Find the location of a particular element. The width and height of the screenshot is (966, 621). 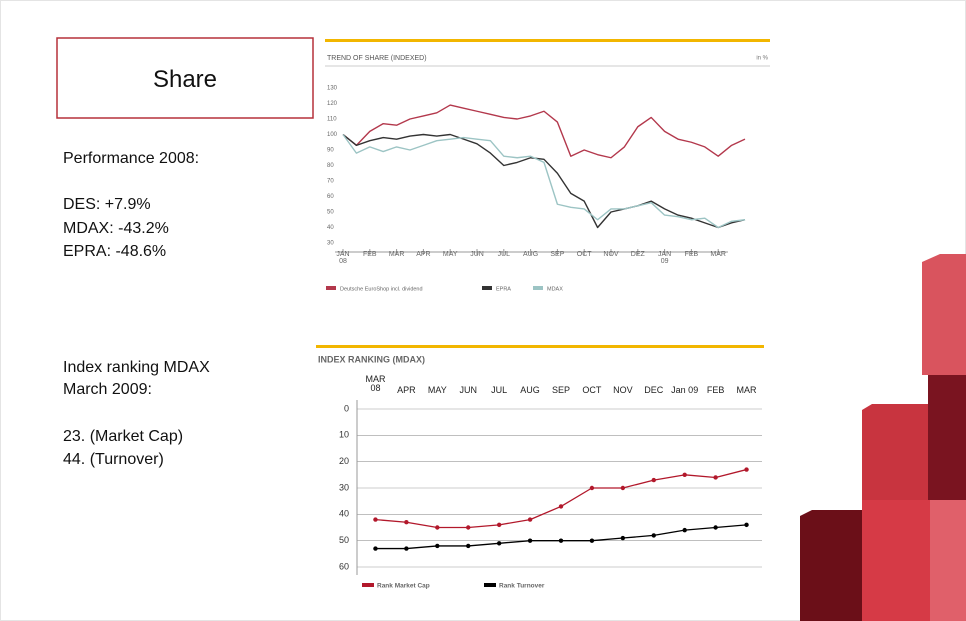

legend-label: EPRA is located at coordinates (503, 289).